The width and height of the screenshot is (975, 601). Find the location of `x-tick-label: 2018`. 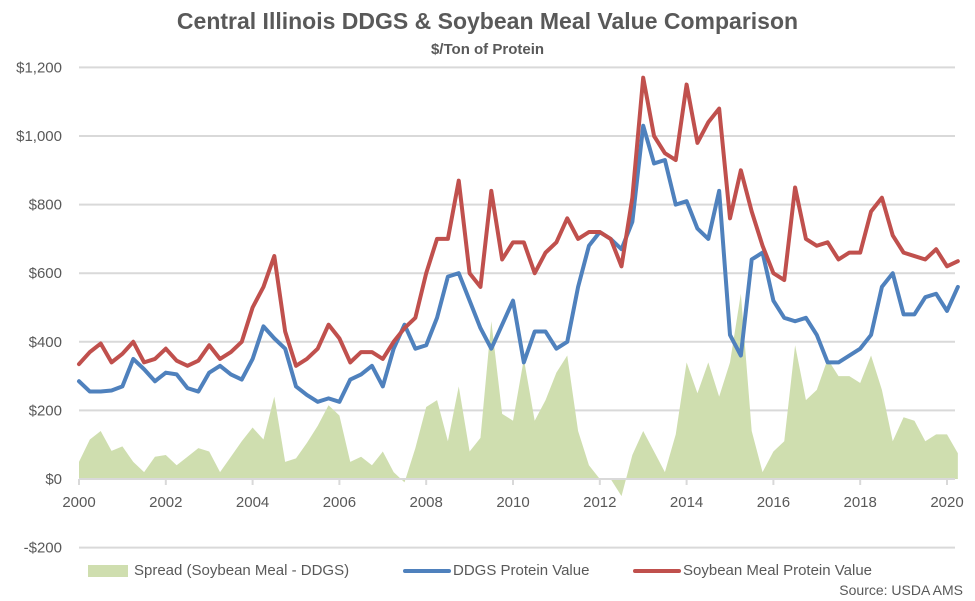

x-tick-label: 2018 is located at coordinates (860, 502).